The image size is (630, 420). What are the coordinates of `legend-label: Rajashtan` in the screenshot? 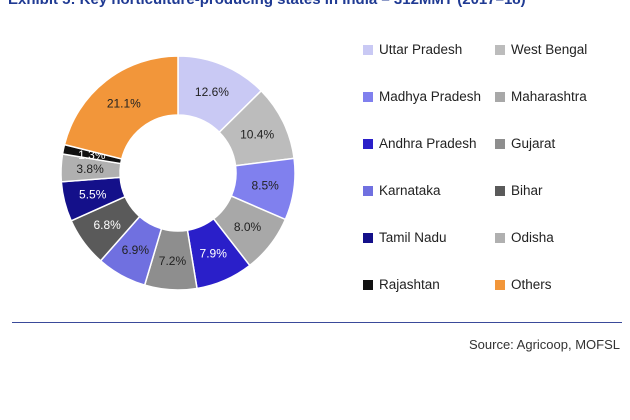 It's located at (409, 284).